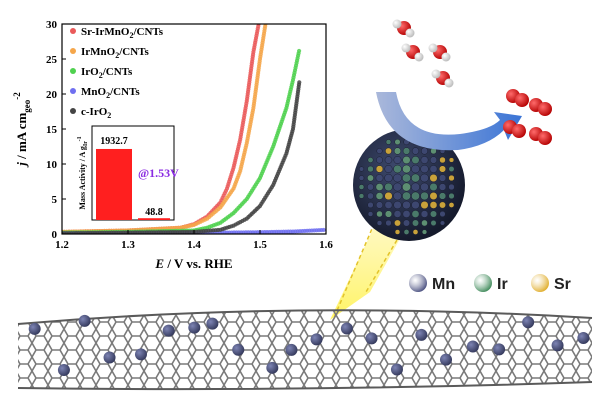 Image resolution: width=600 pixels, height=409 pixels. Describe the element at coordinates (52, 60) in the screenshot. I see `y-tick-label: 25` at that location.